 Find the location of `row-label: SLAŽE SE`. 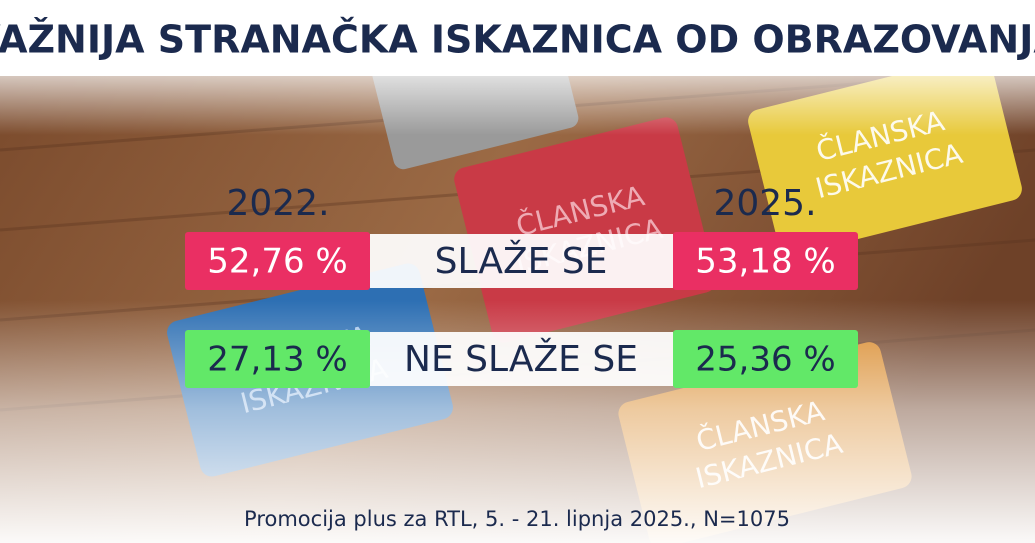

row-label: SLAŽE SE is located at coordinates (521, 261).